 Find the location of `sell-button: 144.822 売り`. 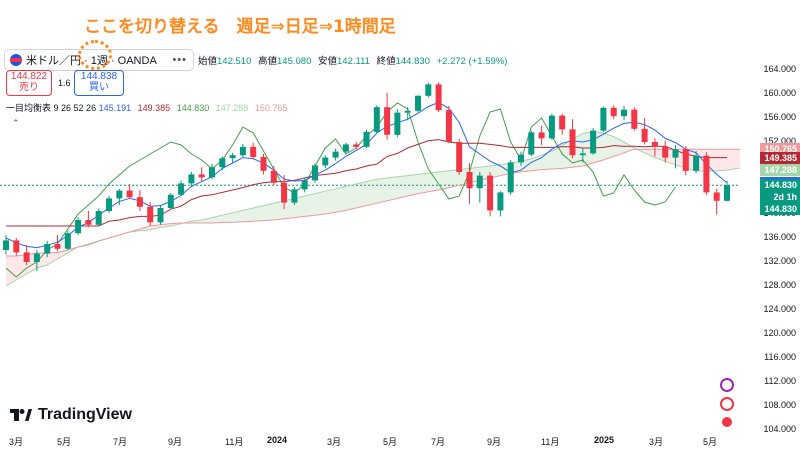

sell-button: 144.822 売り is located at coordinates (29, 83).